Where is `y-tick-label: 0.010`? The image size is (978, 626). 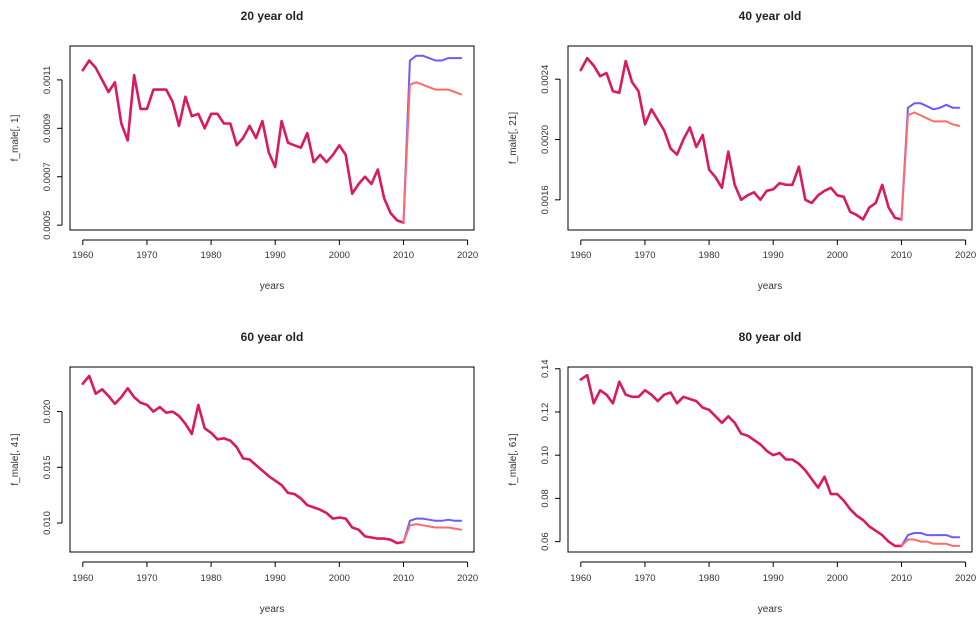 y-tick-label: 0.010 is located at coordinates (47, 523).